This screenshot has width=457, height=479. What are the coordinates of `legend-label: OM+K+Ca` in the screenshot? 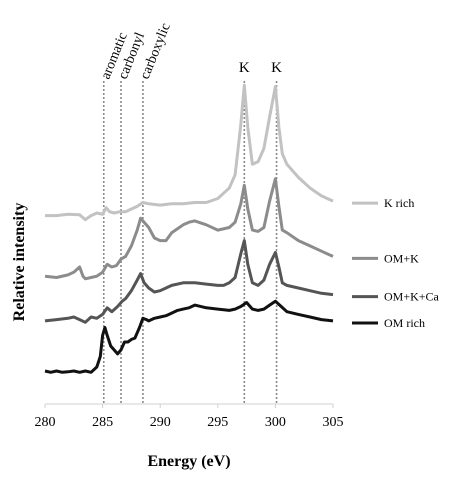 It's located at (412, 297).